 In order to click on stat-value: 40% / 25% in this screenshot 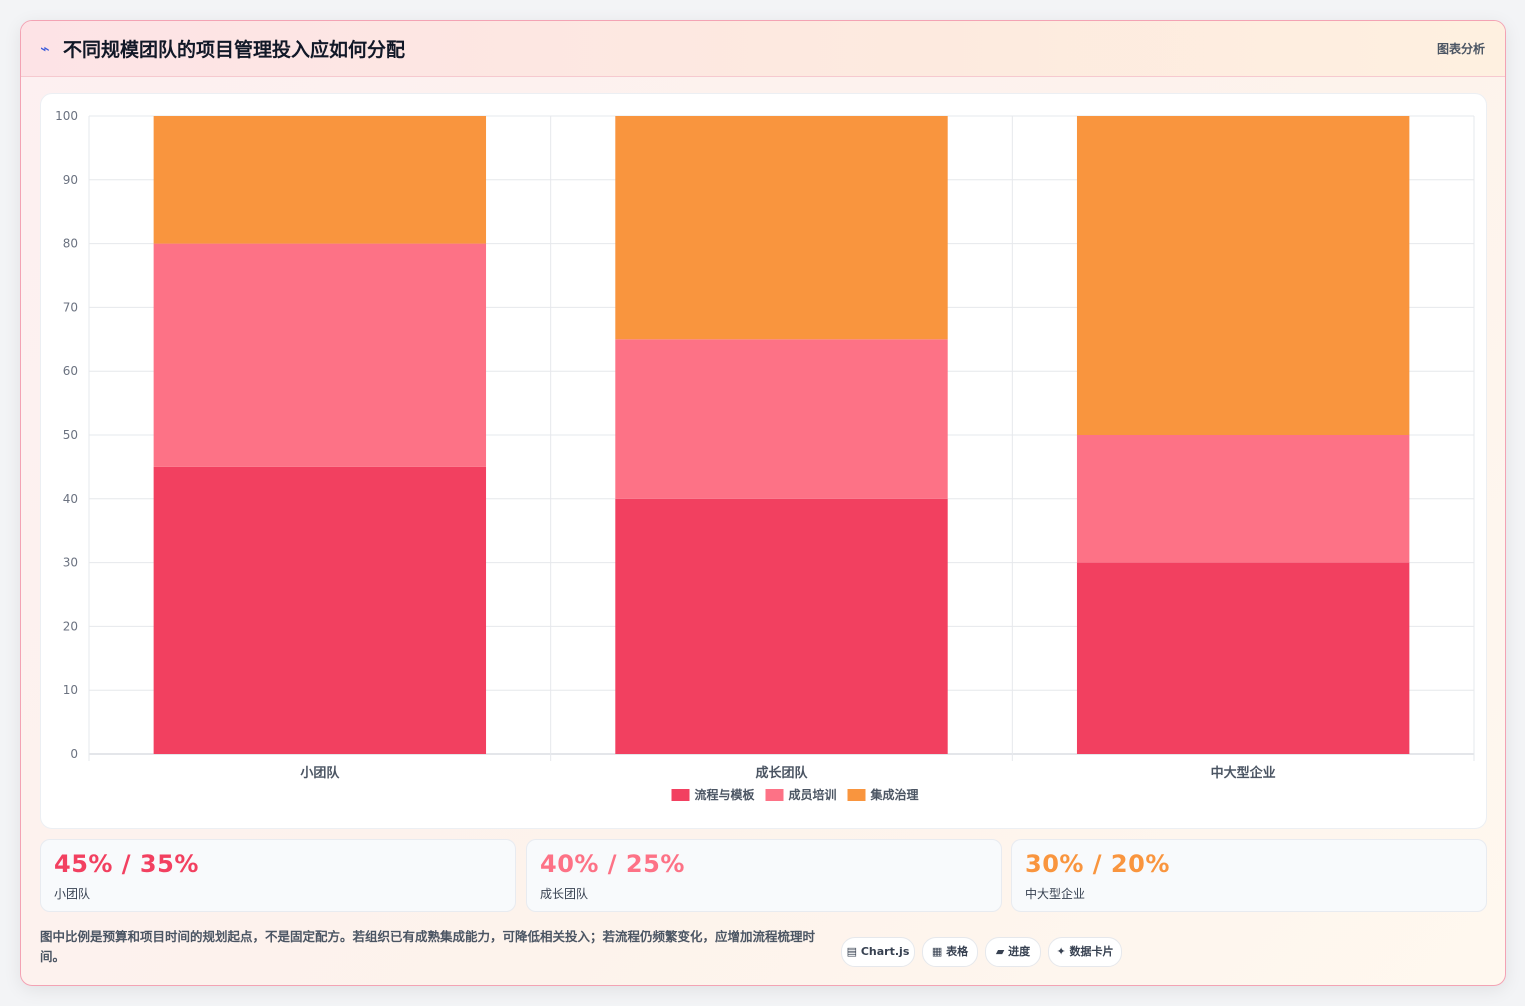, I will do `click(612, 864)`.